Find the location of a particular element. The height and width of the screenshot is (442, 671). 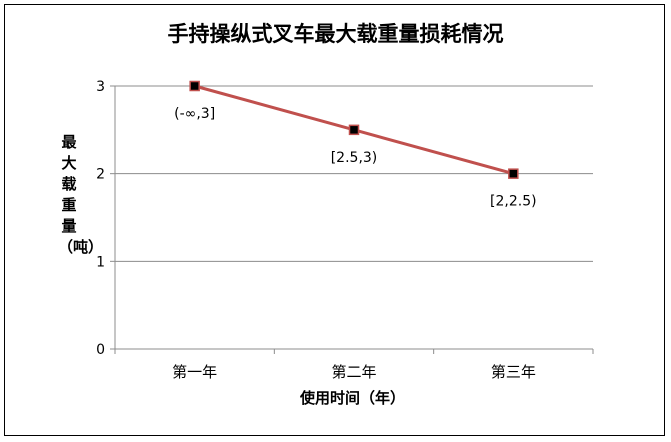

x-tick-label: 第三年 is located at coordinates (513, 372).